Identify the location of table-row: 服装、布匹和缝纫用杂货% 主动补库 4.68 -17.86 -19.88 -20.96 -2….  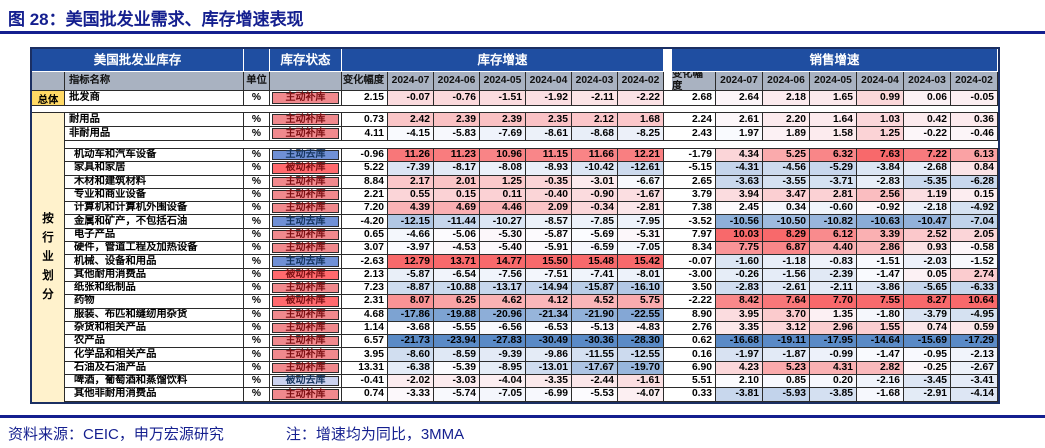
(515, 315).